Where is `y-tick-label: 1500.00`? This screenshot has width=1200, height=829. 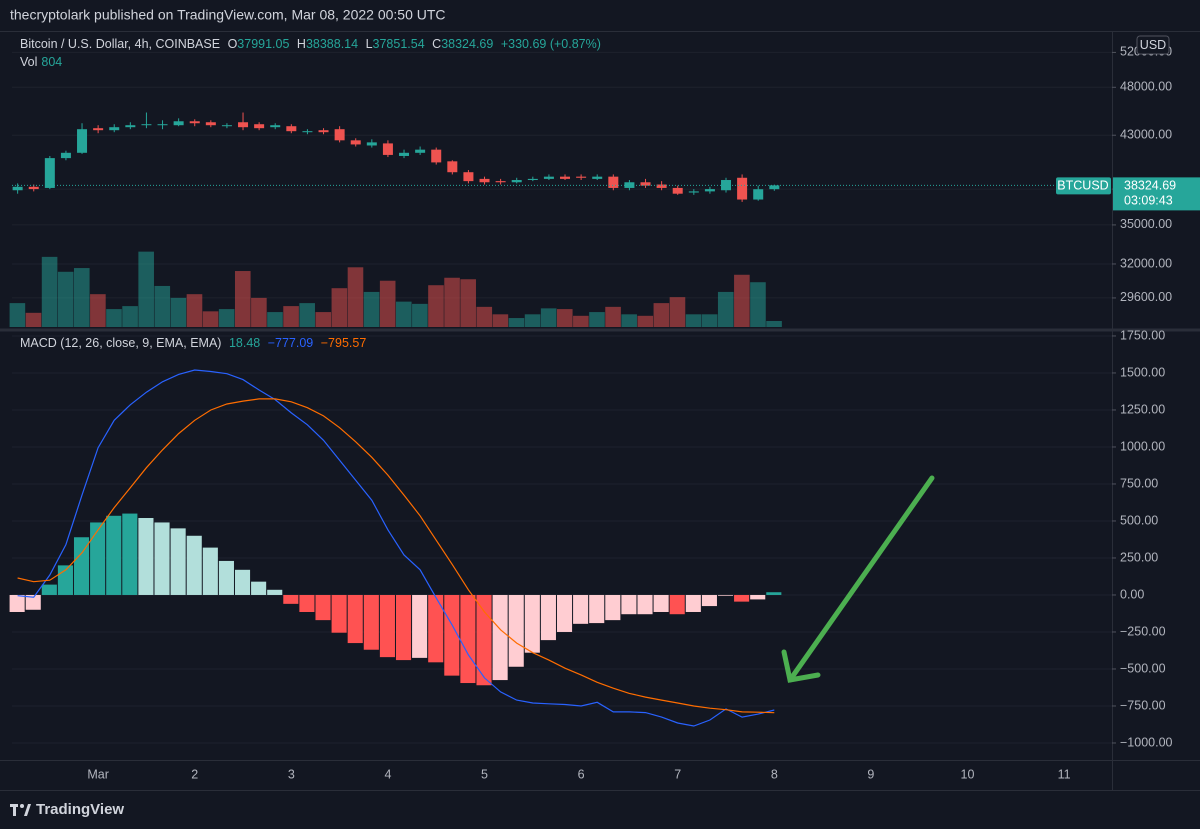
y-tick-label: 1500.00 is located at coordinates (1142, 372).